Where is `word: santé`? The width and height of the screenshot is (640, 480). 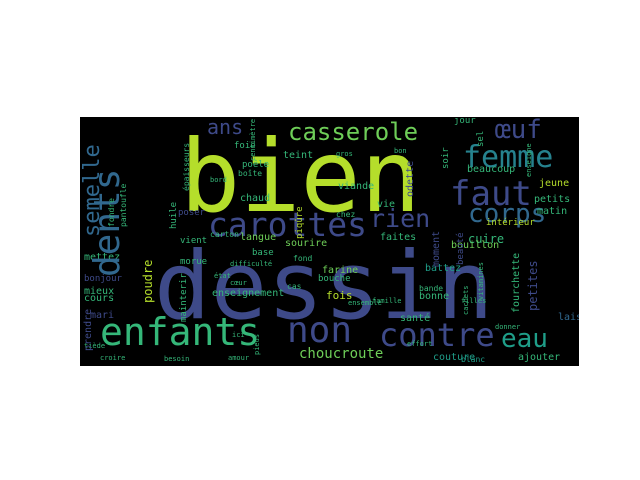 word: santé is located at coordinates (415, 318).